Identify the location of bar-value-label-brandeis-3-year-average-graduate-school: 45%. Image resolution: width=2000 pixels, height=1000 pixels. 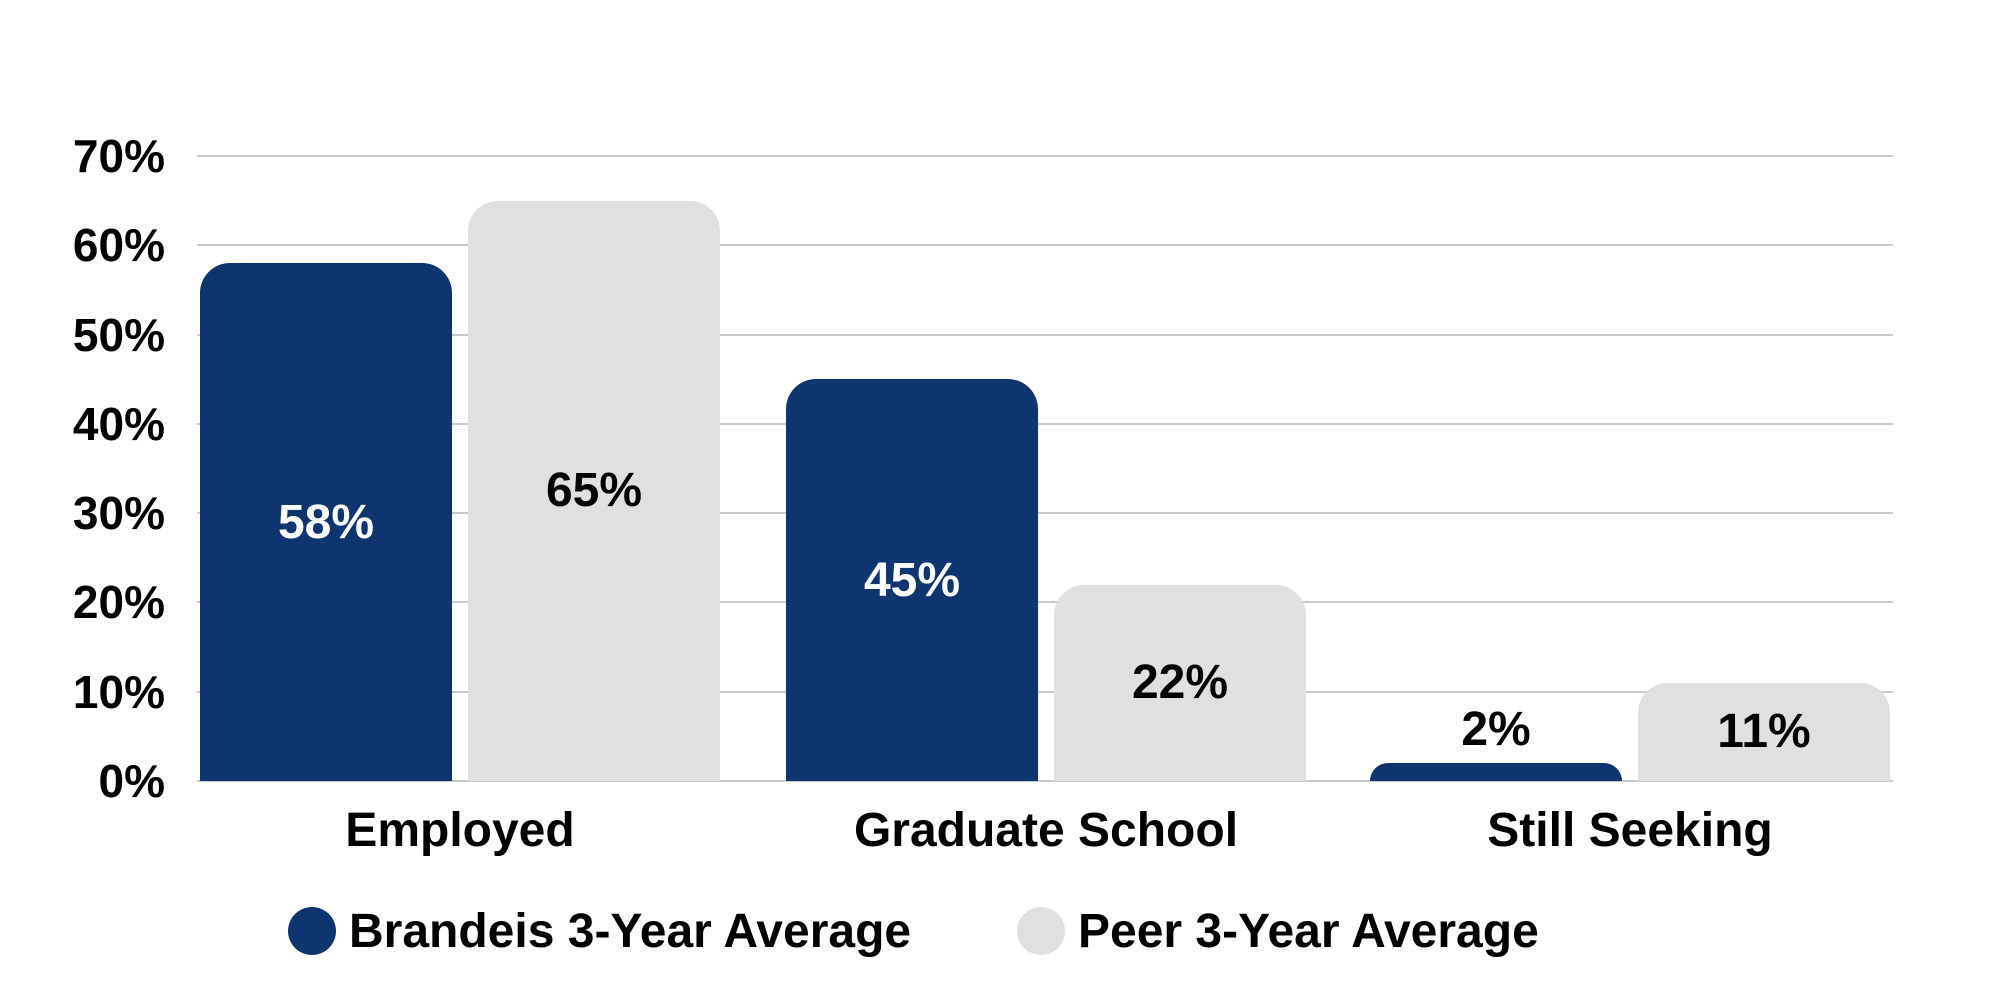
(912, 580).